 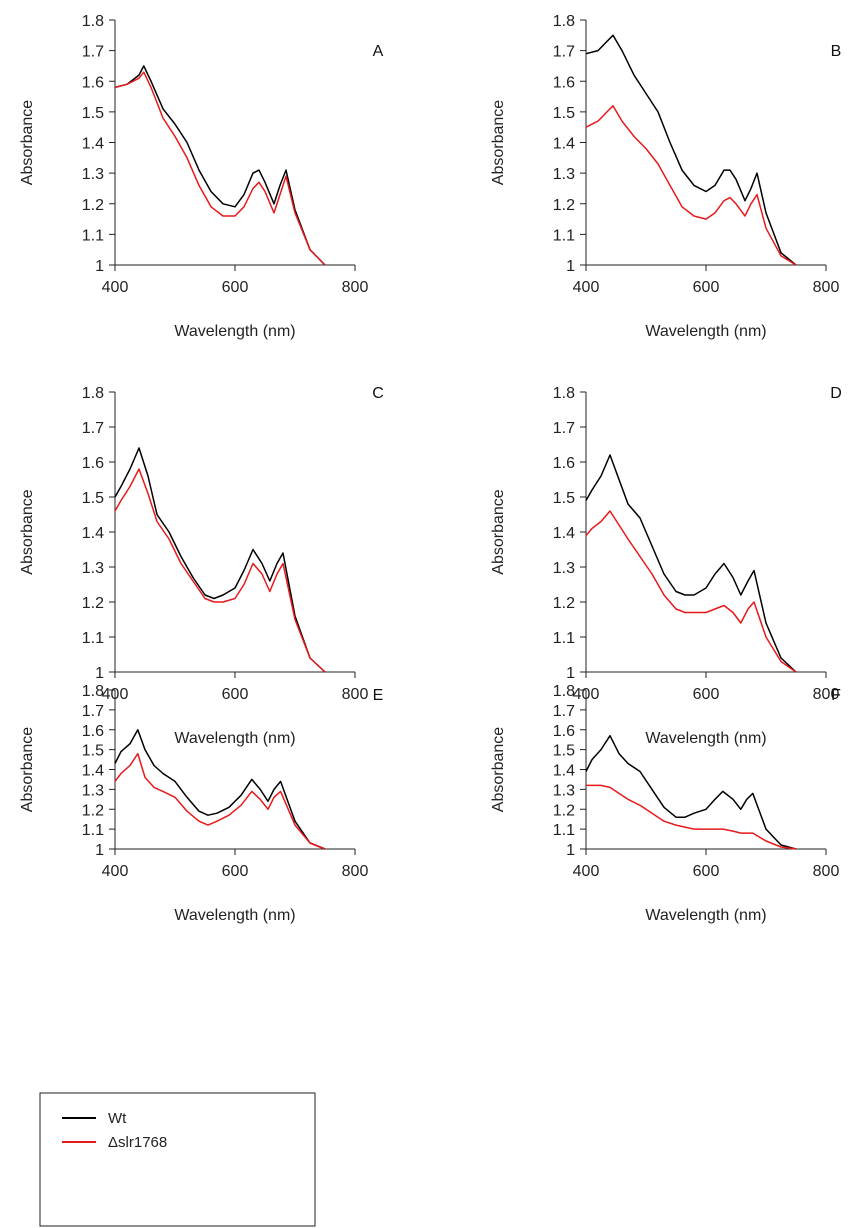 I want to click on panel-letter: D, so click(x=836, y=393).